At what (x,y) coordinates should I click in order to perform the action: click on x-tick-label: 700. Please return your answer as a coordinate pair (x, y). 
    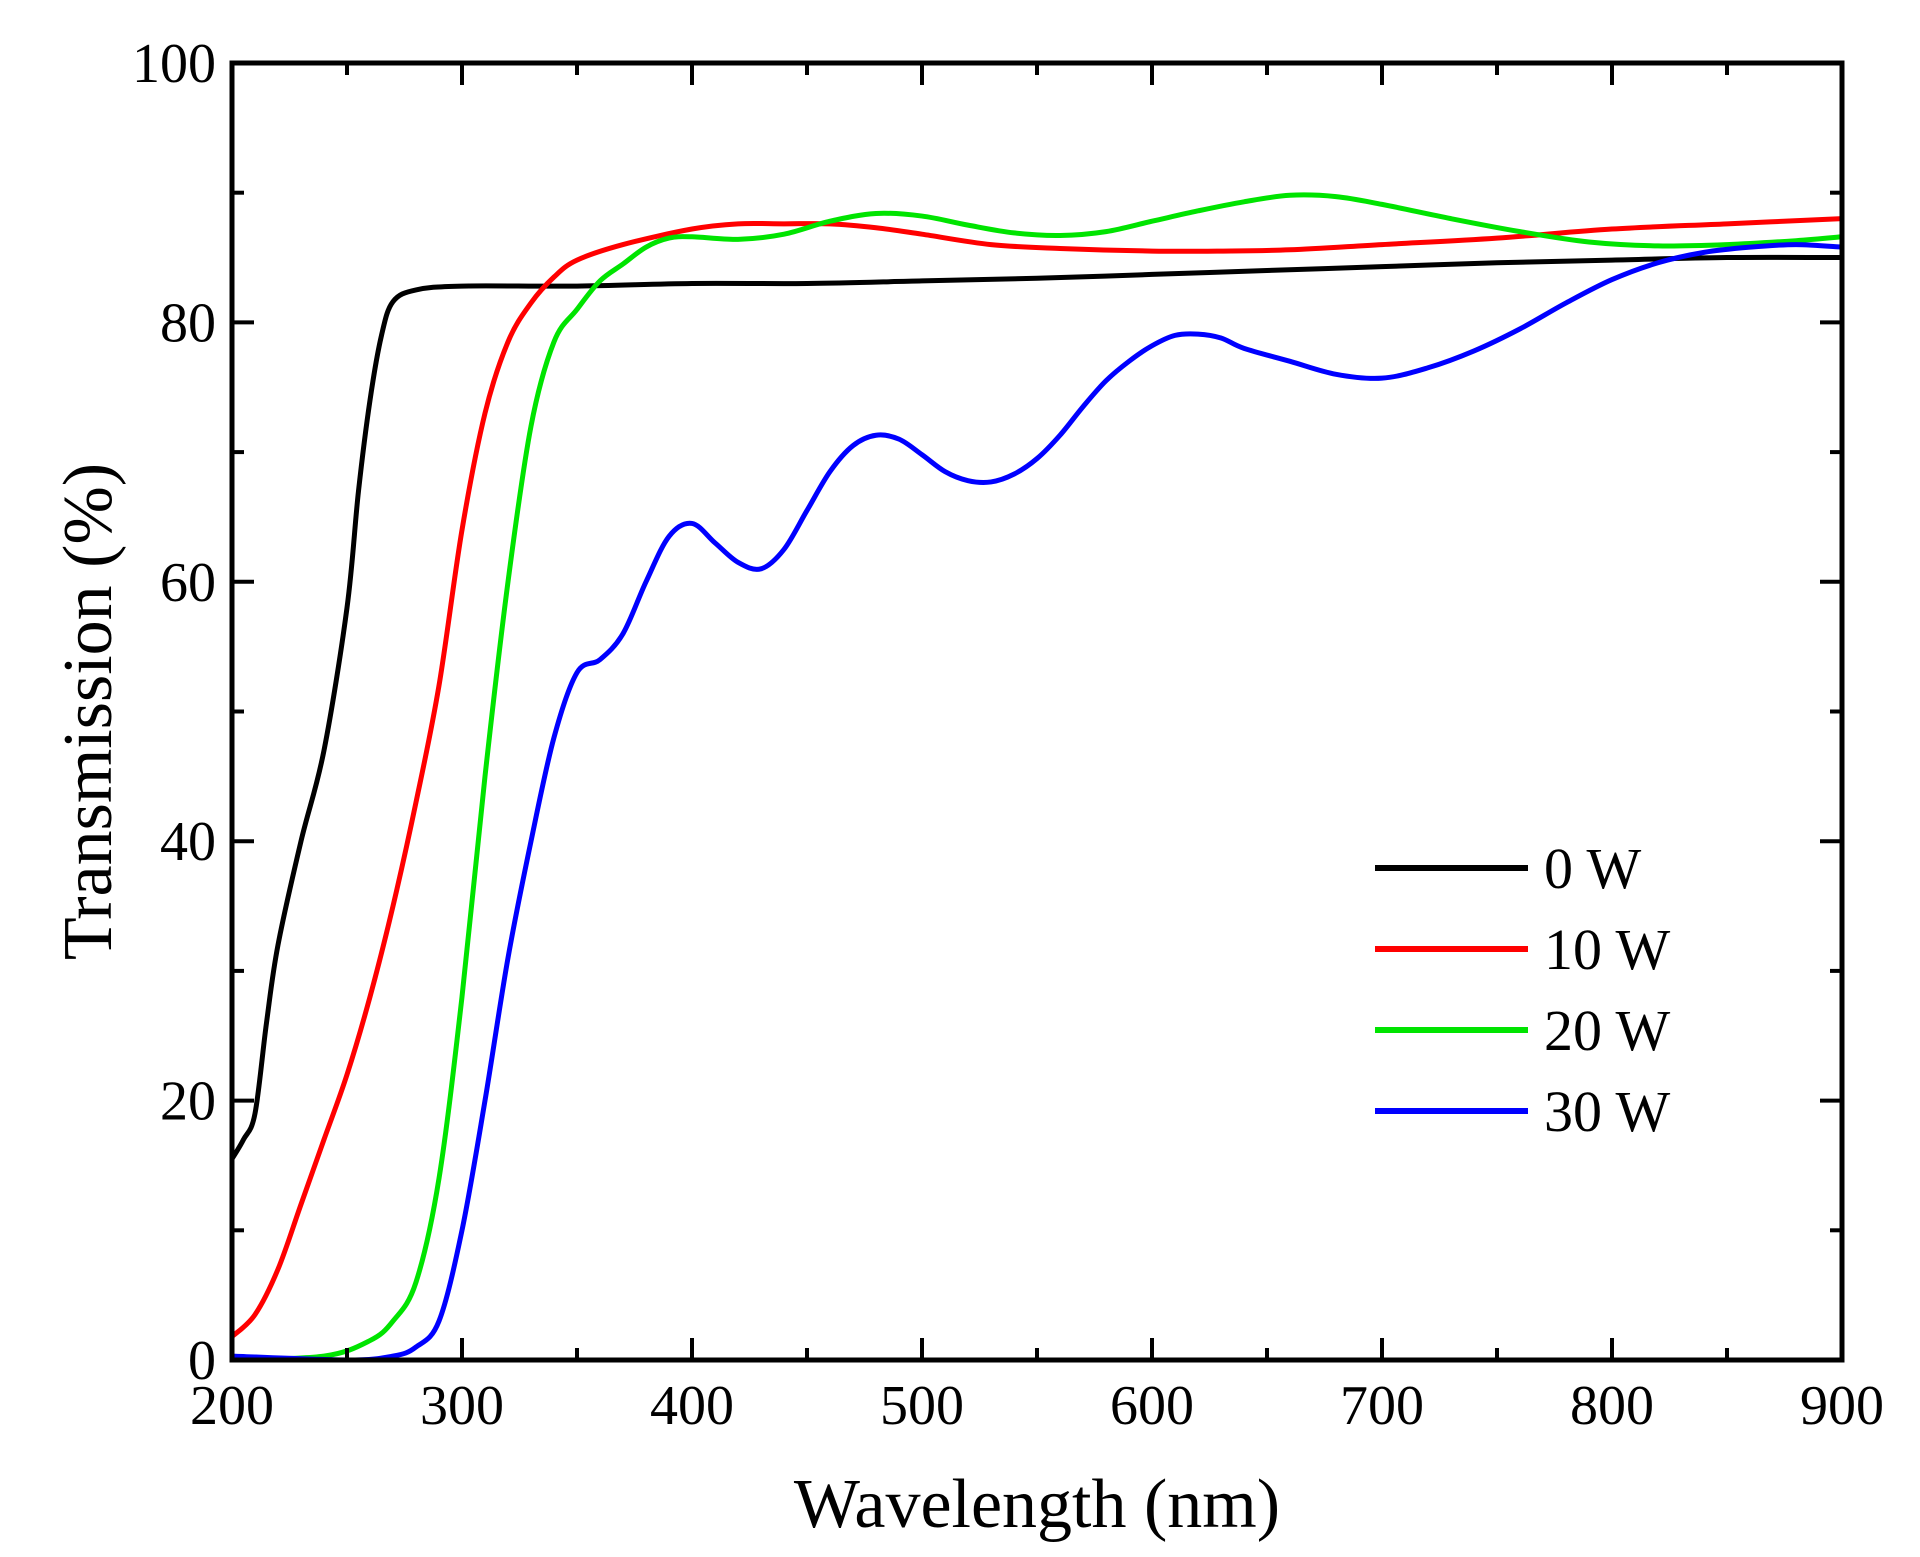
    Looking at the image, I should click on (1382, 1406).